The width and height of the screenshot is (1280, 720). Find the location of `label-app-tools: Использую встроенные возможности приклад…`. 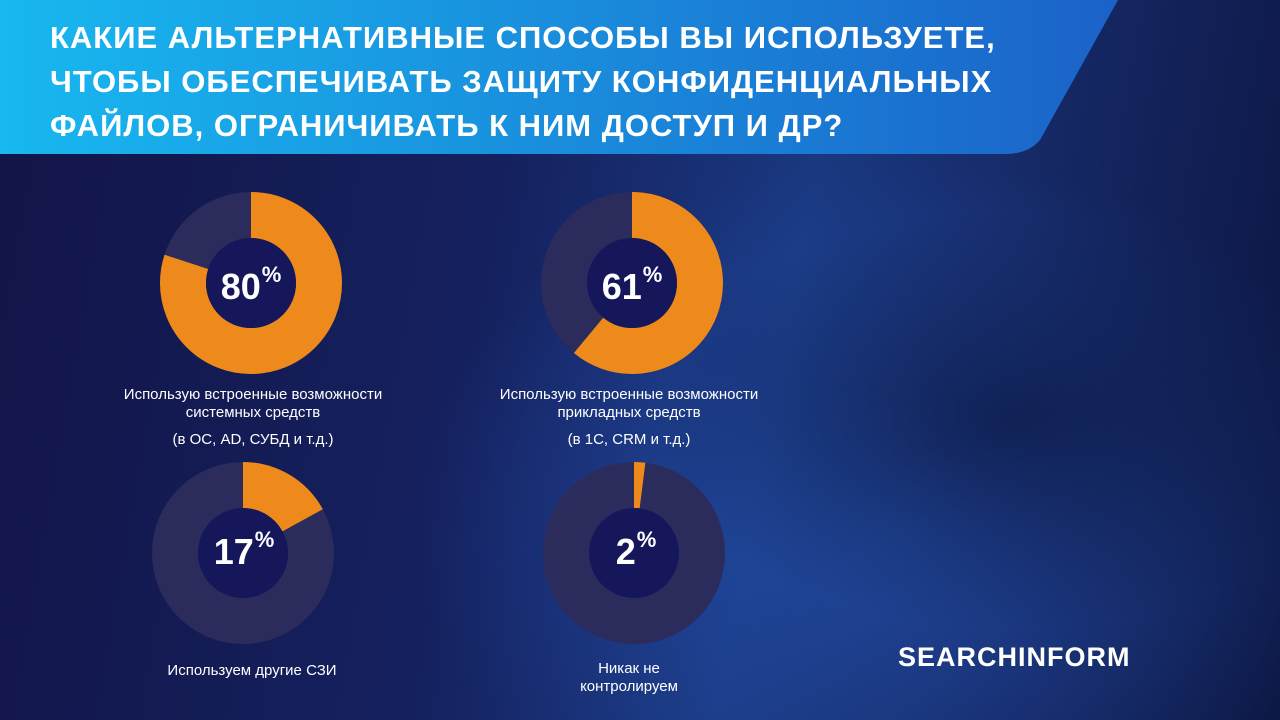

label-app-tools: Использую встроенные возможности приклад… is located at coordinates (629, 417).